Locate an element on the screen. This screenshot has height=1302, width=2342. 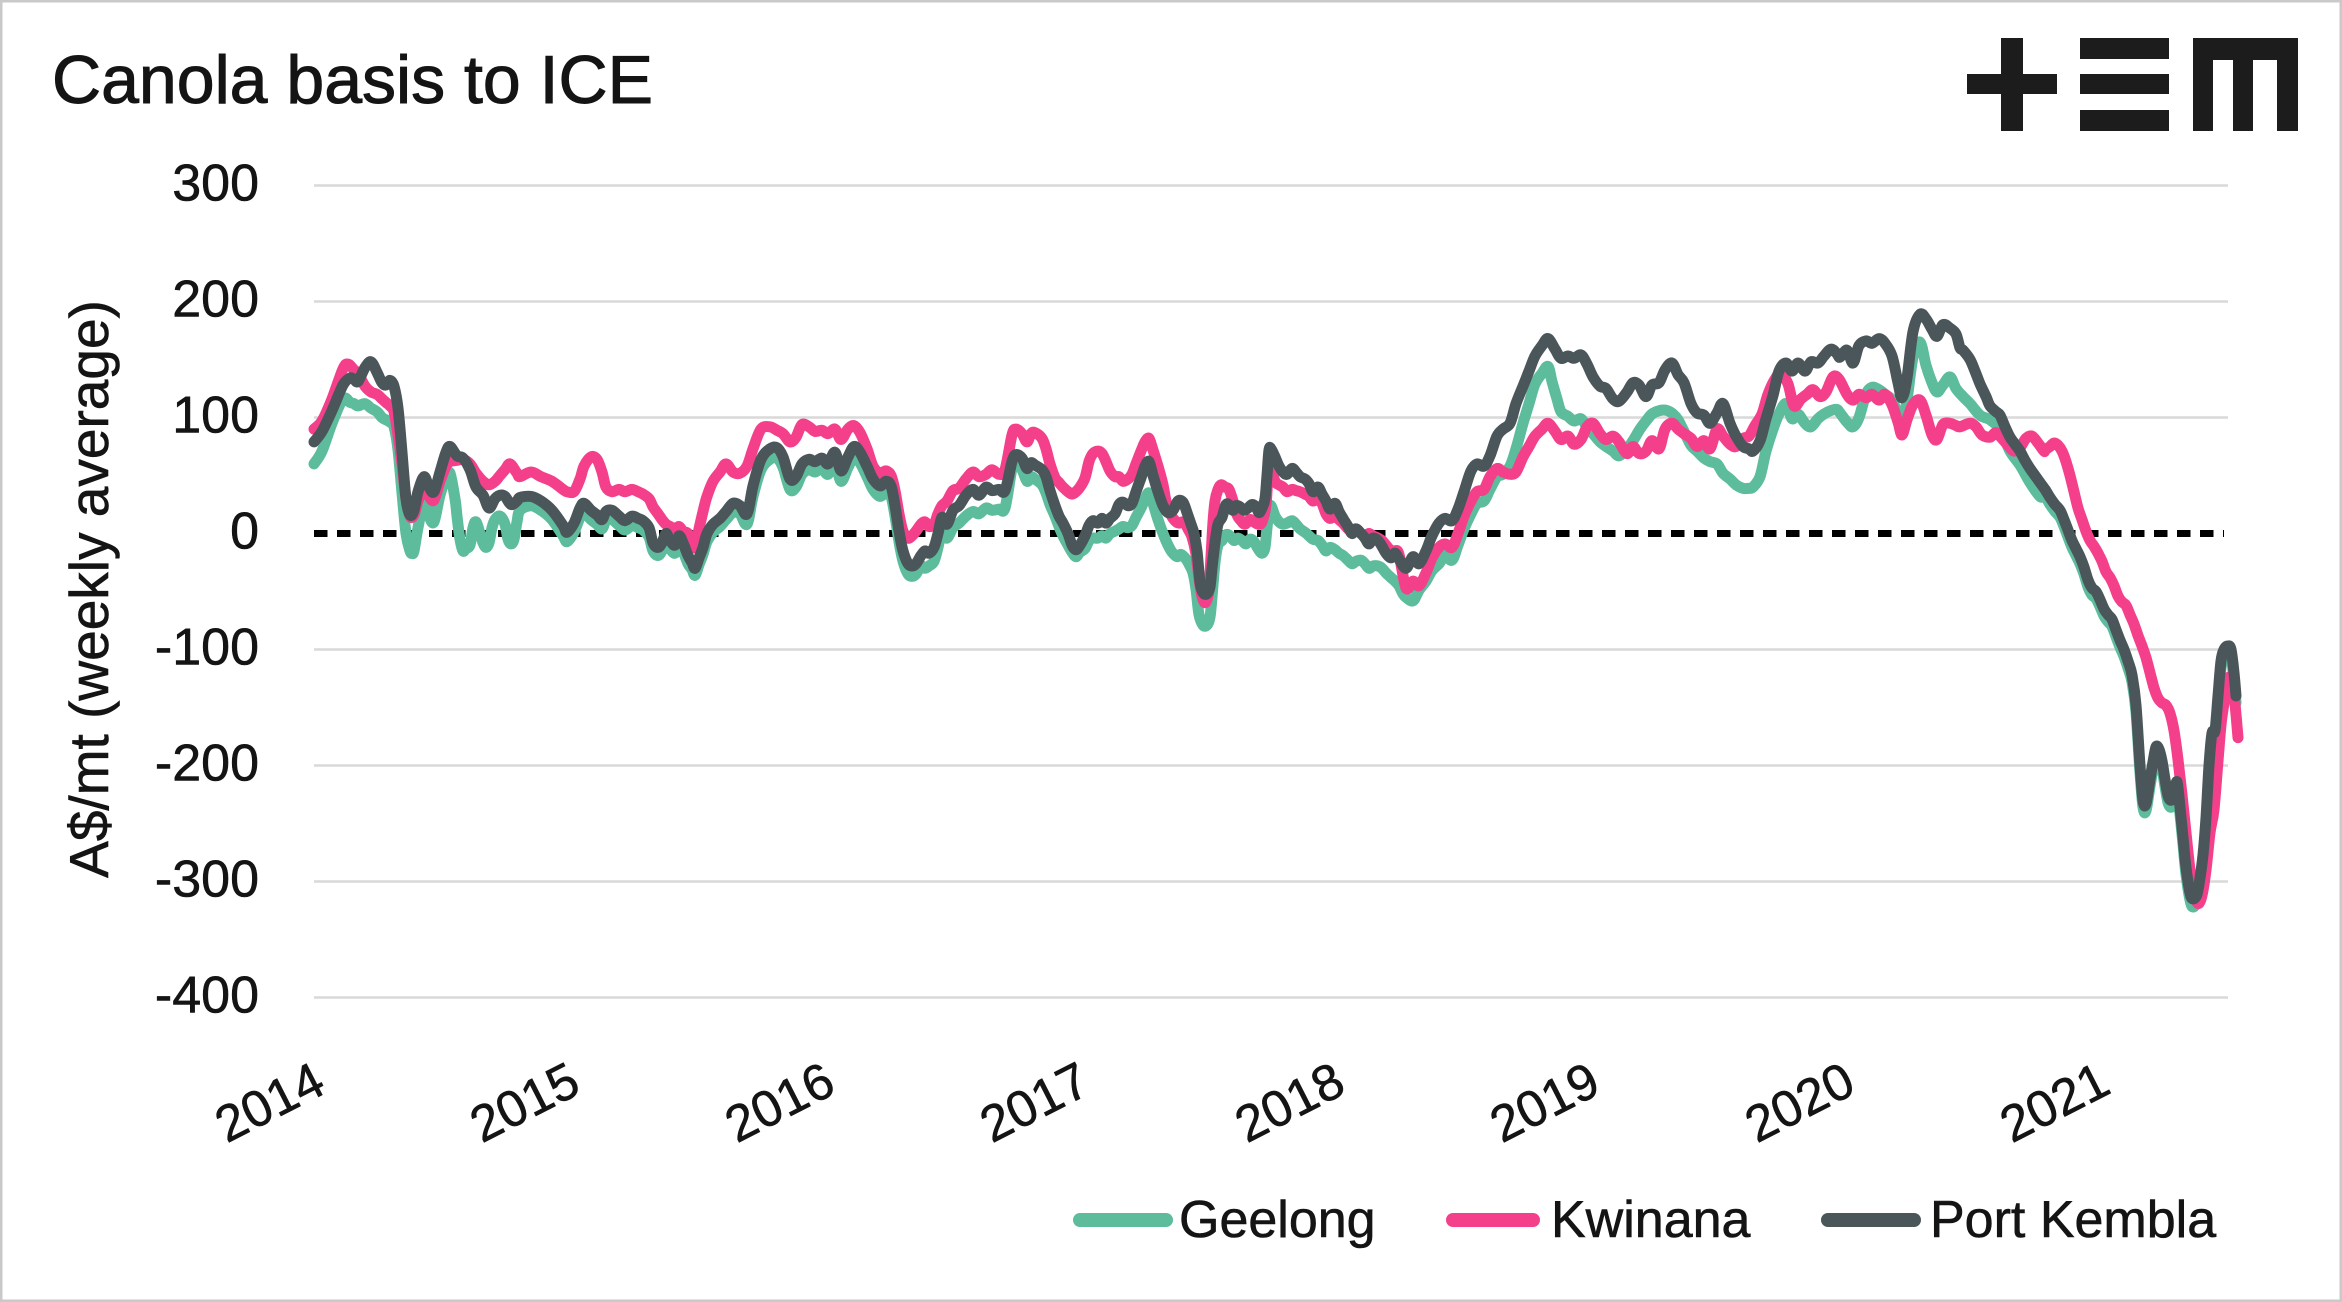
svg-text: -200 is located at coordinates (207, 764).